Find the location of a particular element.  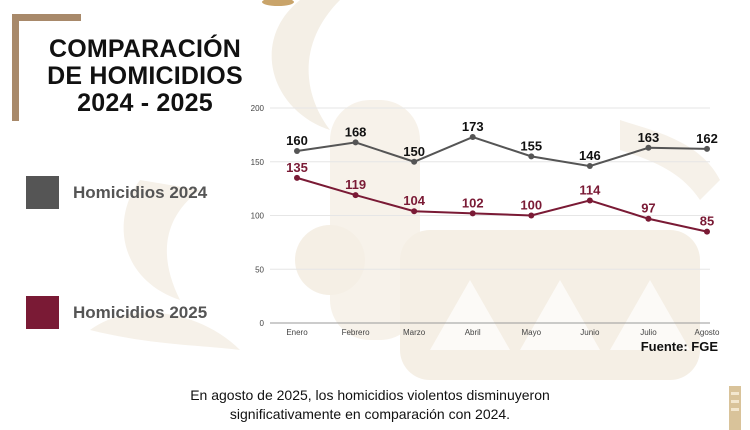

y-tick-label: 150 is located at coordinates (258, 162).